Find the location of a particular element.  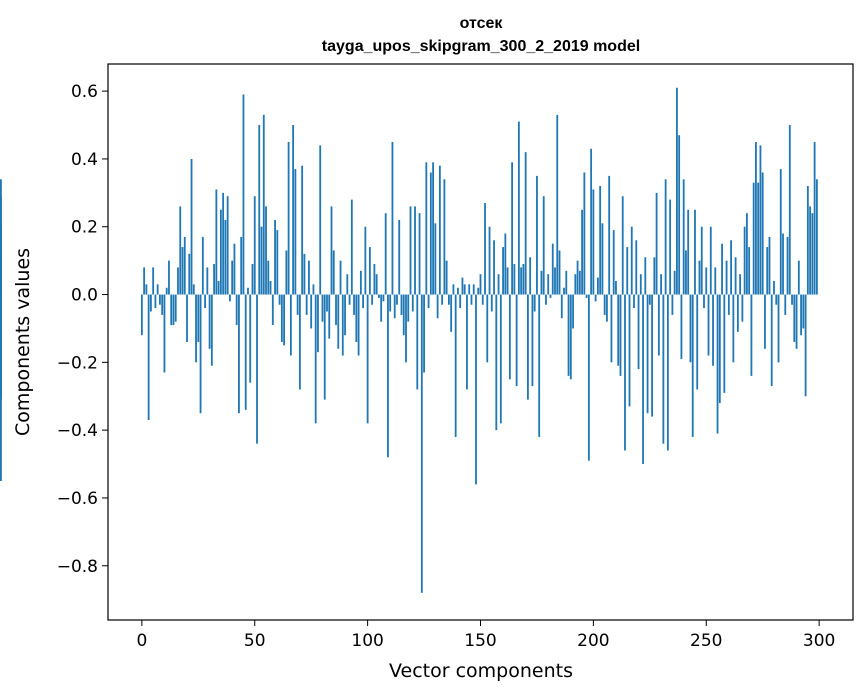

y-tick-label: 0.0 is located at coordinates (84, 296).